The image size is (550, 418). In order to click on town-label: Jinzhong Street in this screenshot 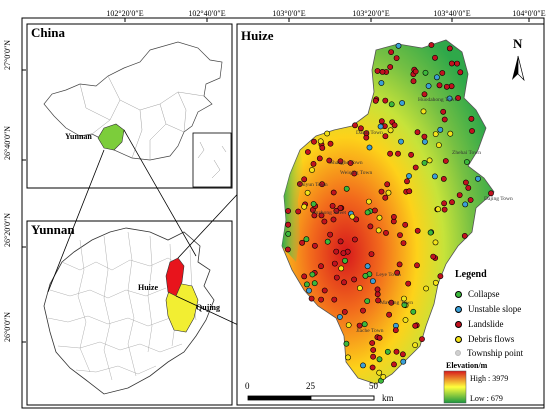, I will do `click(329, 213)`.